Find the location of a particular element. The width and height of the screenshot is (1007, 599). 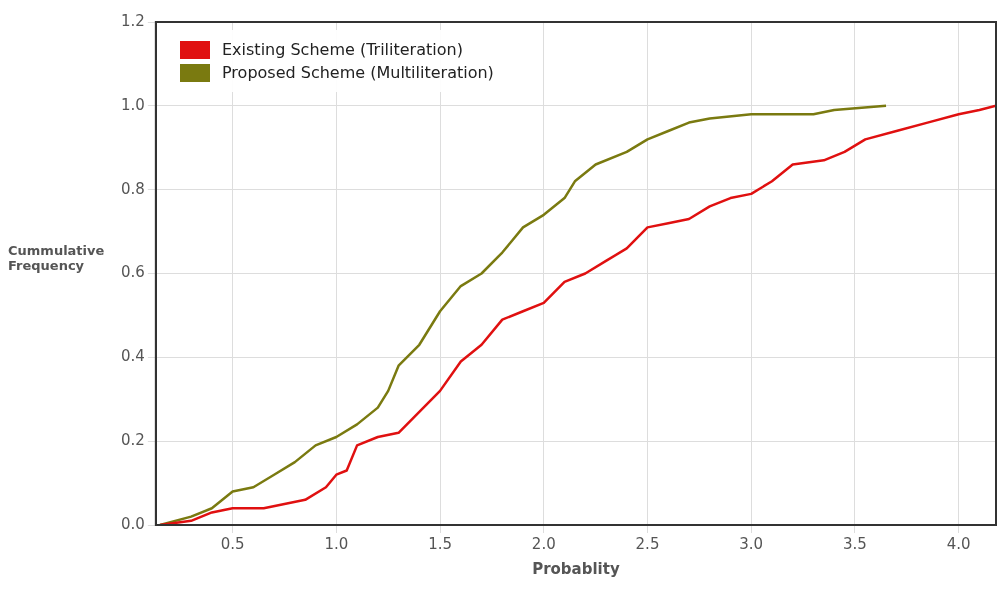

x-tick-label: 2.0 is located at coordinates (543, 543).